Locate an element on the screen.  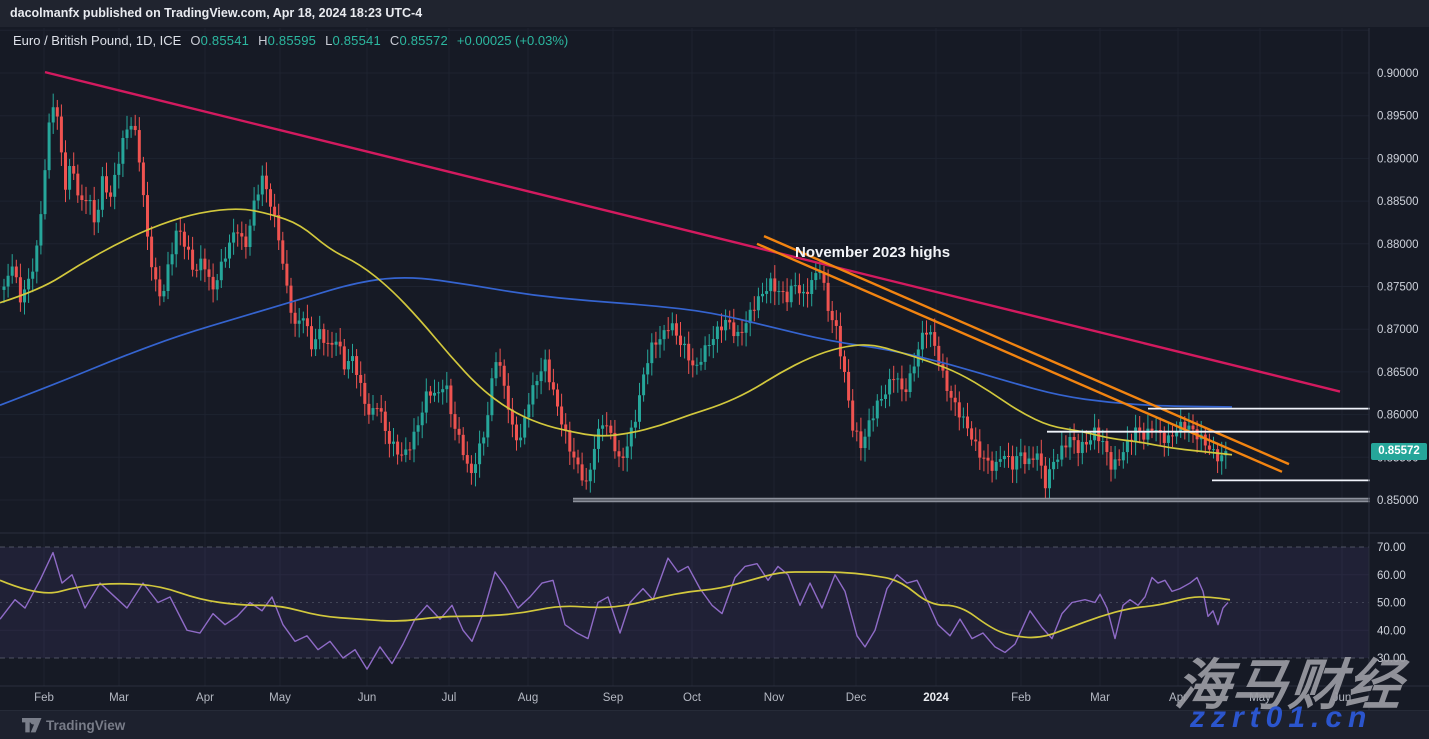
ohlc-high: H0.85595 is located at coordinates (287, 40).